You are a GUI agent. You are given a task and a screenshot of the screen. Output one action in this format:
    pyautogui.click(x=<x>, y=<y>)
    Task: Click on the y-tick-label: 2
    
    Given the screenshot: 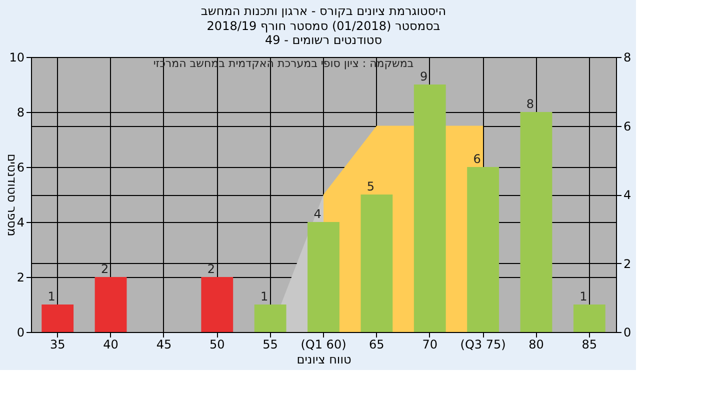 What is the action you would take?
    pyautogui.click(x=20, y=277)
    